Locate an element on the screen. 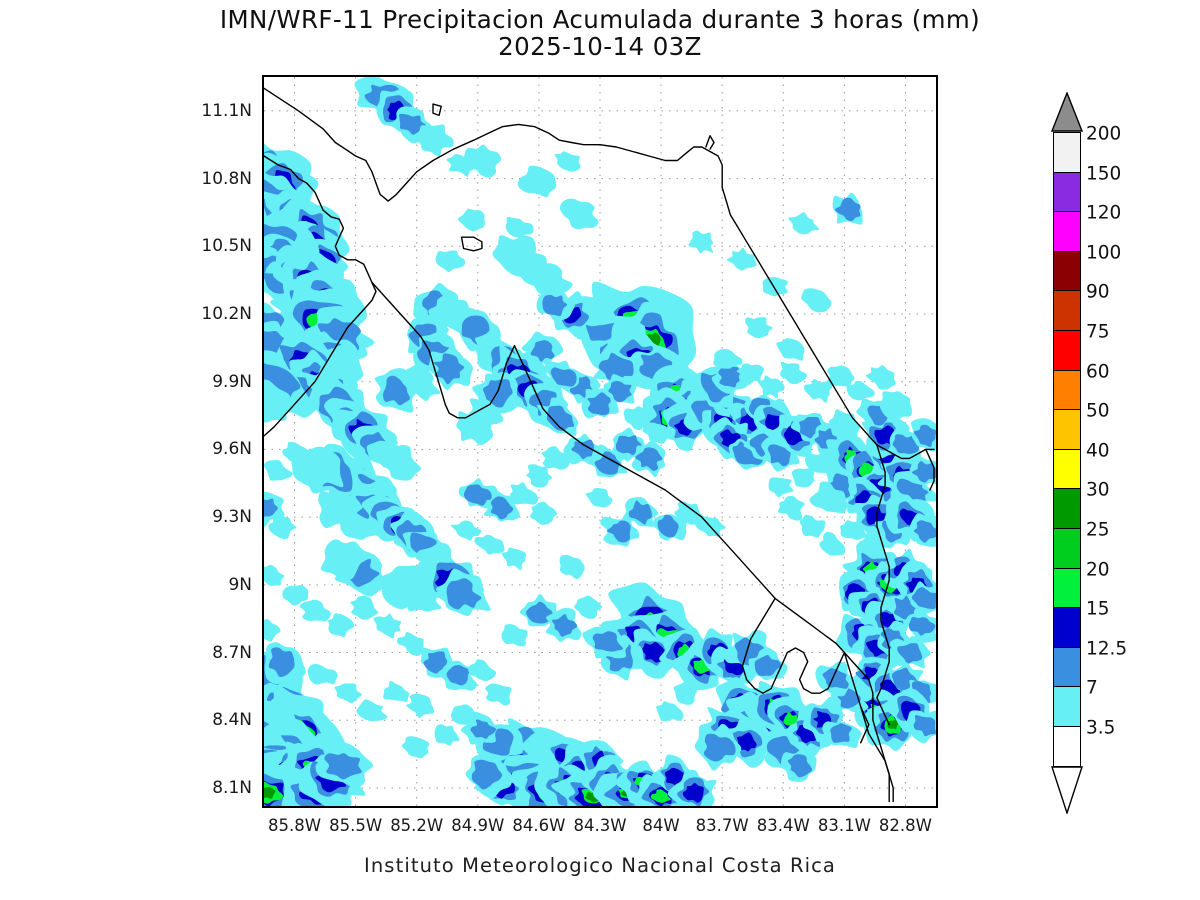 The height and width of the screenshot is (900, 1200). colorbar-tick-label: 60 is located at coordinates (1098, 372).